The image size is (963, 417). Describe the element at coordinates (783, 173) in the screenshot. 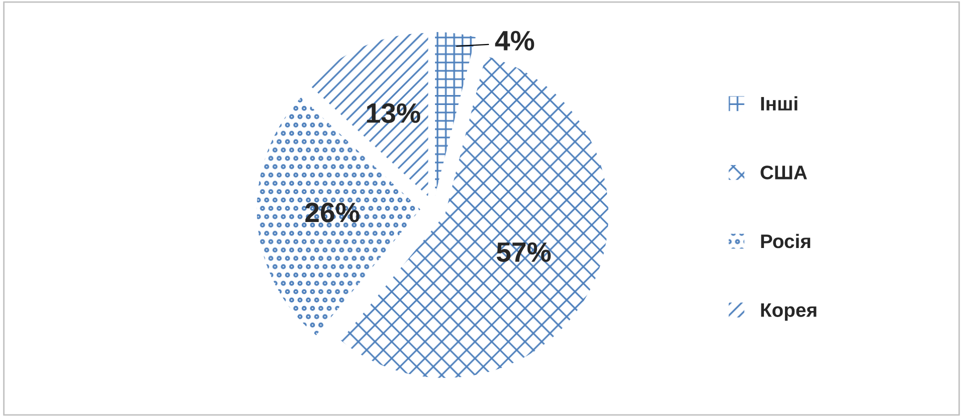

I see `legend-label: США` at that location.